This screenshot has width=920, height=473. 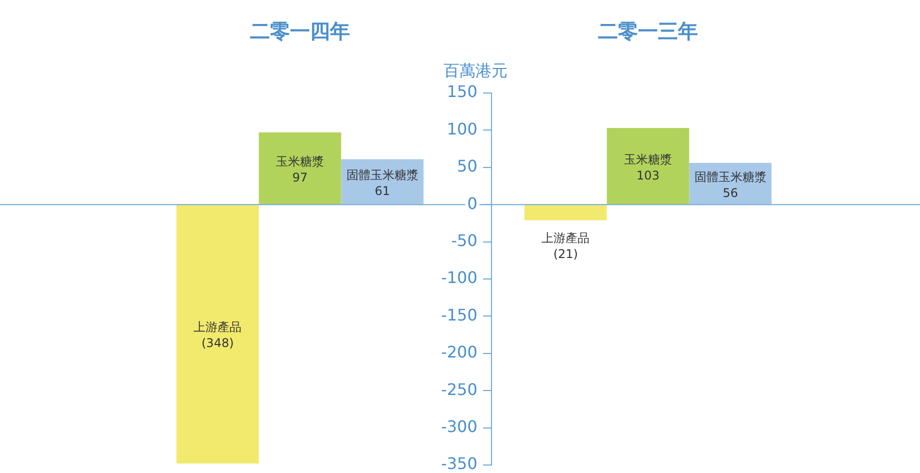 What do you see at coordinates (565, 254) in the screenshot?
I see `data-label: (21)` at bounding box center [565, 254].